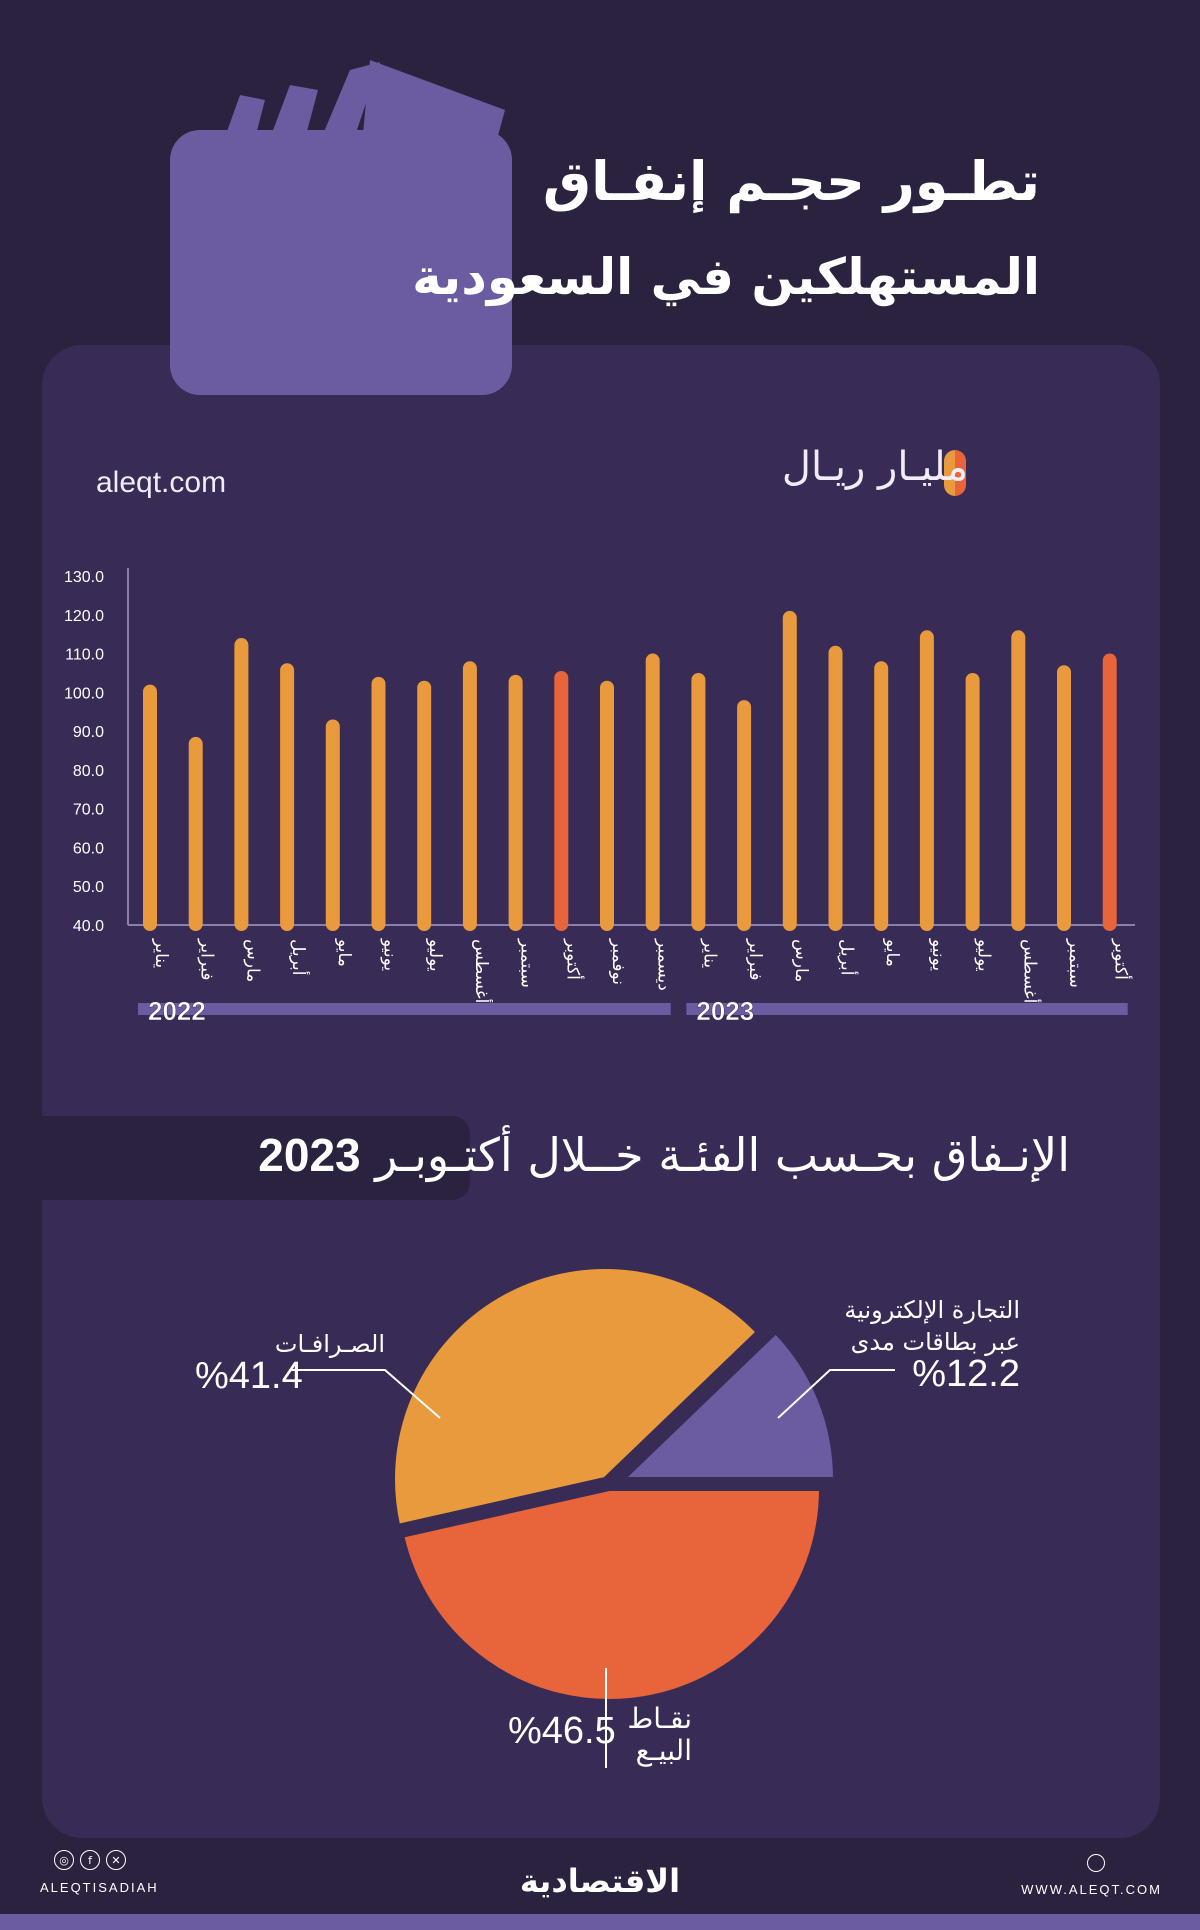  What do you see at coordinates (874, 467) in the screenshot?
I see `unit-label: مليـار ريـال` at bounding box center [874, 467].